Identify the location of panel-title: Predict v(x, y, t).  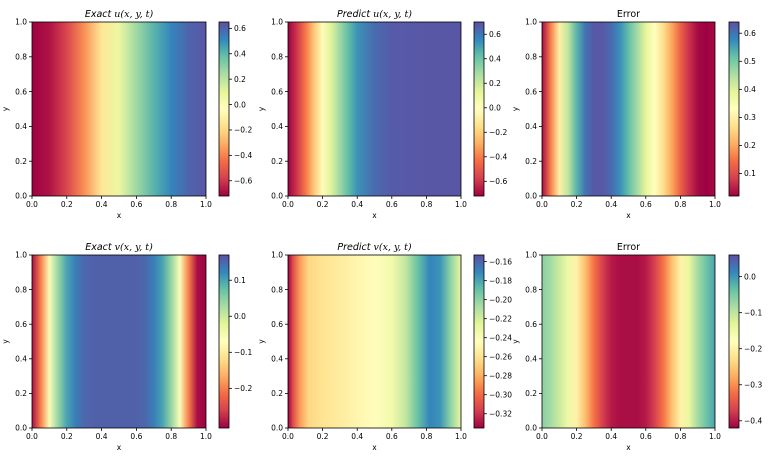
(374, 247).